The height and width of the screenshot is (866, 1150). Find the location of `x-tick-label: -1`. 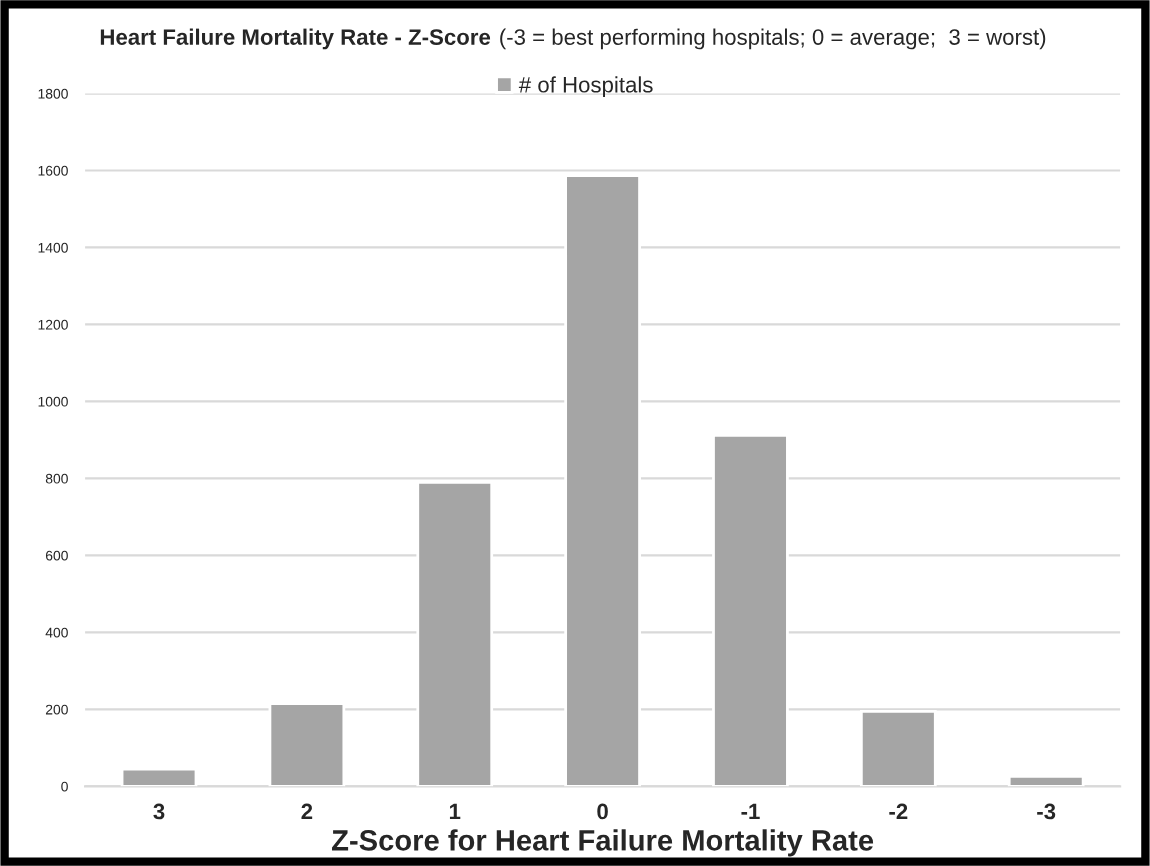

x-tick-label: -1 is located at coordinates (750, 811).